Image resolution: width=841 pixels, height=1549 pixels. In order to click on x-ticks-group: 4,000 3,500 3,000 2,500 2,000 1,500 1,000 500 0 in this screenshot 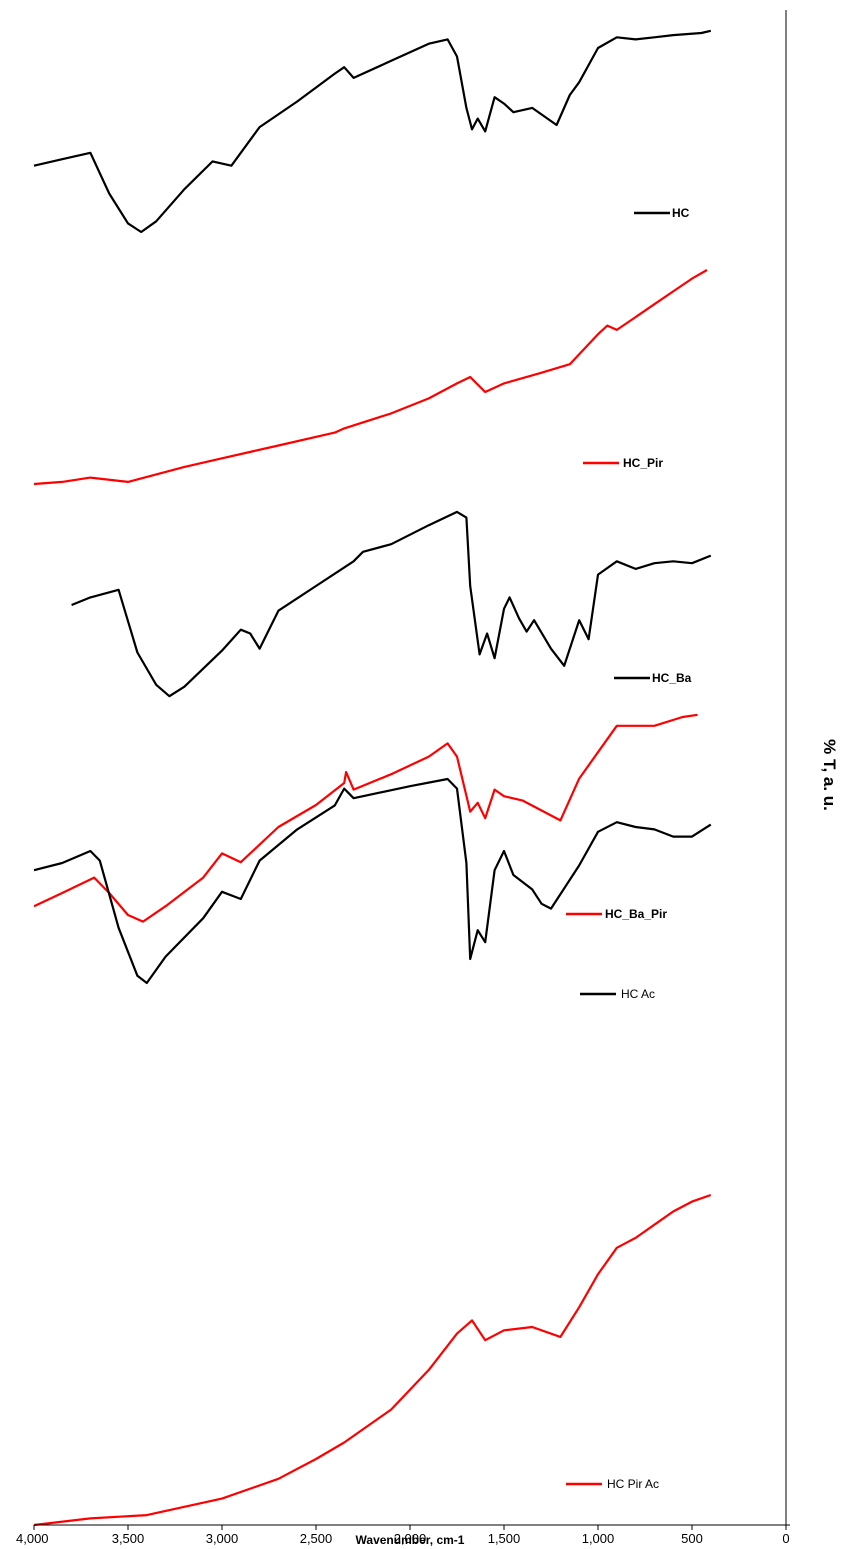, I will do `click(403, 1535)`.